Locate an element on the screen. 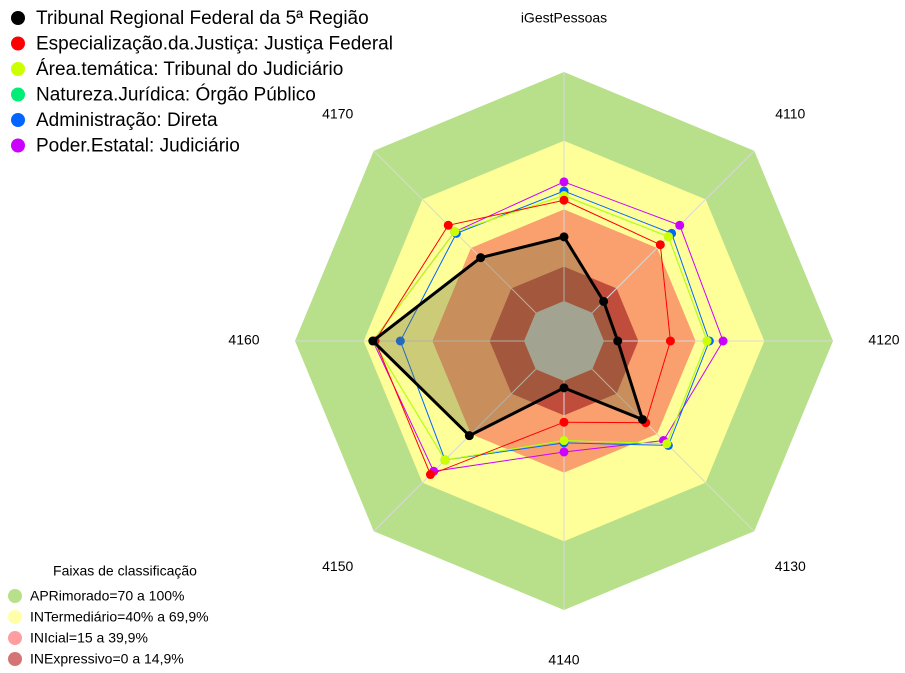 This screenshot has width=905, height=673. center-hole is located at coordinates (564, 341).